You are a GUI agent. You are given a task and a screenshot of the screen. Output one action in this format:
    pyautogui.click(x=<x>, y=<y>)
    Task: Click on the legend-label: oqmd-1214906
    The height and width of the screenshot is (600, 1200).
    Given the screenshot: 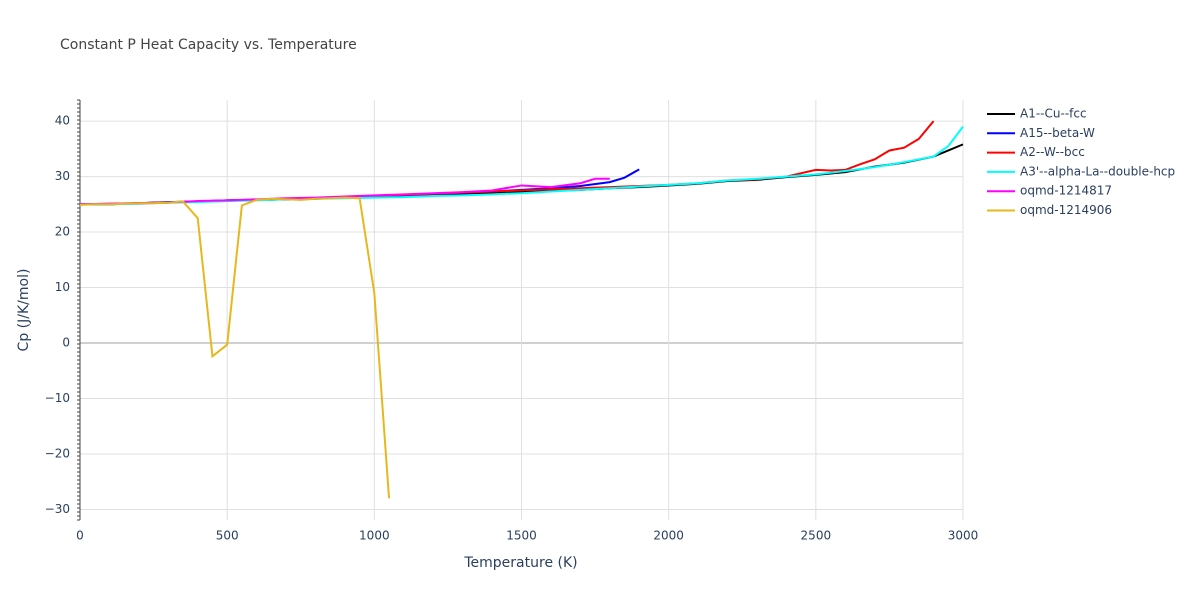 What is the action you would take?
    pyautogui.click(x=1066, y=210)
    